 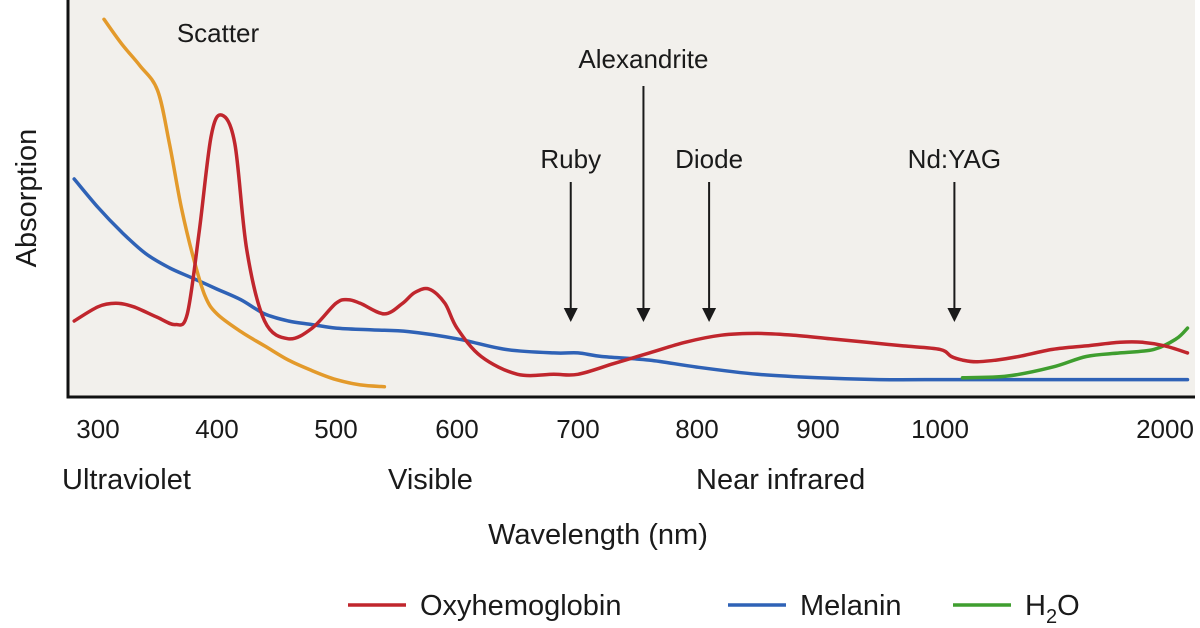 What do you see at coordinates (954, 315) in the screenshot?
I see `annotation-nd-yag-arrowhead` at bounding box center [954, 315].